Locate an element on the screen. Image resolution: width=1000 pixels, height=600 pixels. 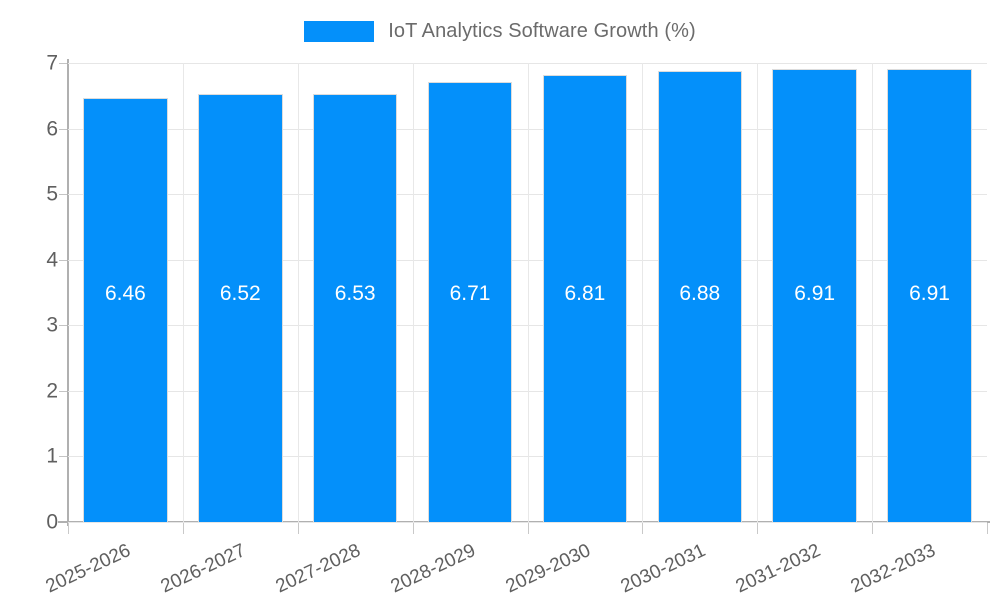
x-tick-label: 2031-2032 is located at coordinates (778, 569).